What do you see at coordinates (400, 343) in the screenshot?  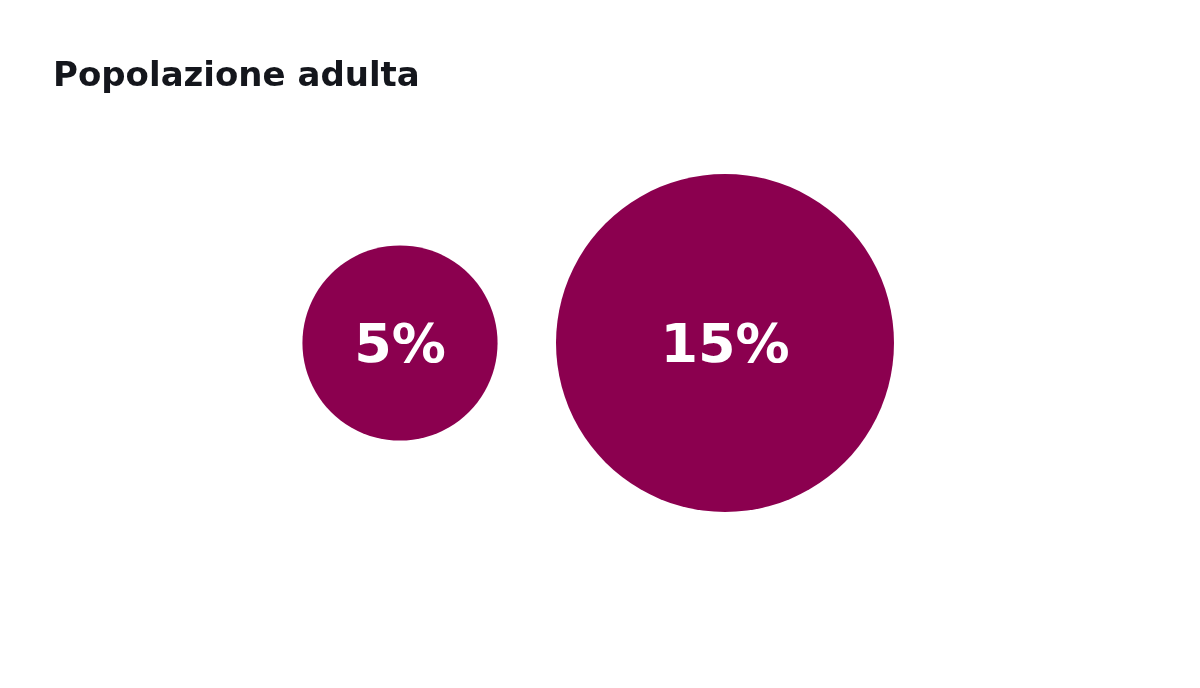 I see `data-label: 5%` at bounding box center [400, 343].